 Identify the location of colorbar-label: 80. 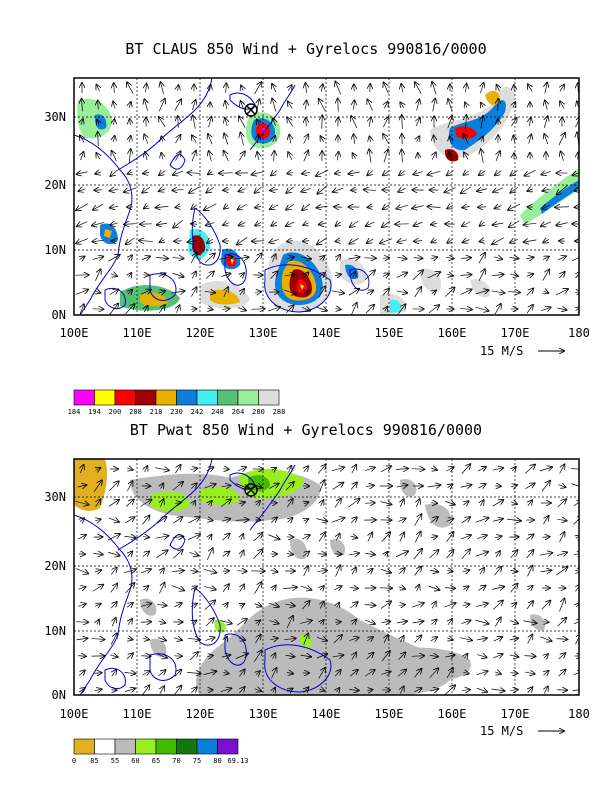
(217, 761).